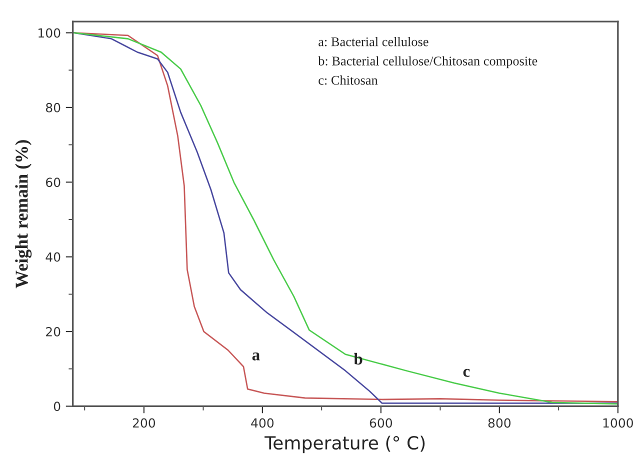 This screenshot has width=639, height=459. Describe the element at coordinates (618, 423) in the screenshot. I see `x-tick-label: 1000` at that location.